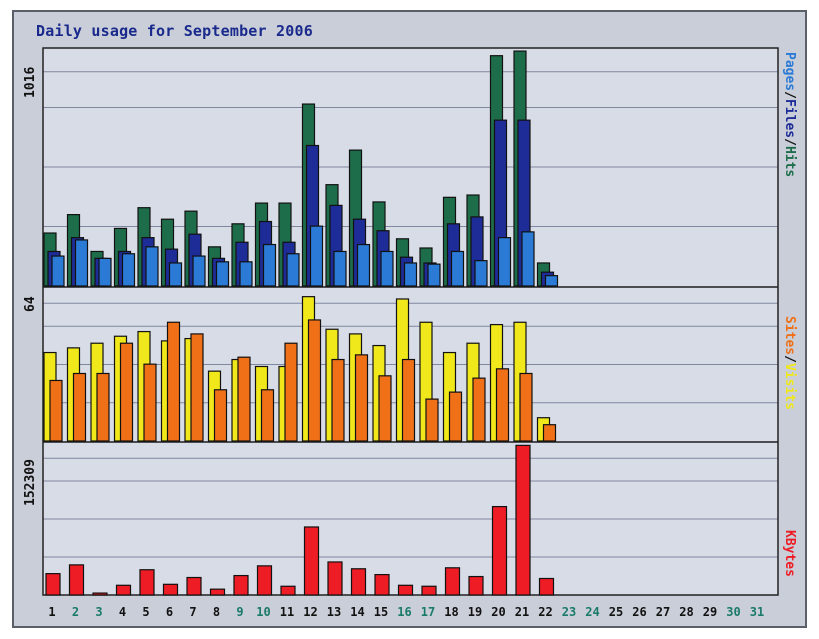 This screenshot has width=819, height=639. What do you see at coordinates (240, 612) in the screenshot?
I see `x-tick-label-day-9: 9` at bounding box center [240, 612].